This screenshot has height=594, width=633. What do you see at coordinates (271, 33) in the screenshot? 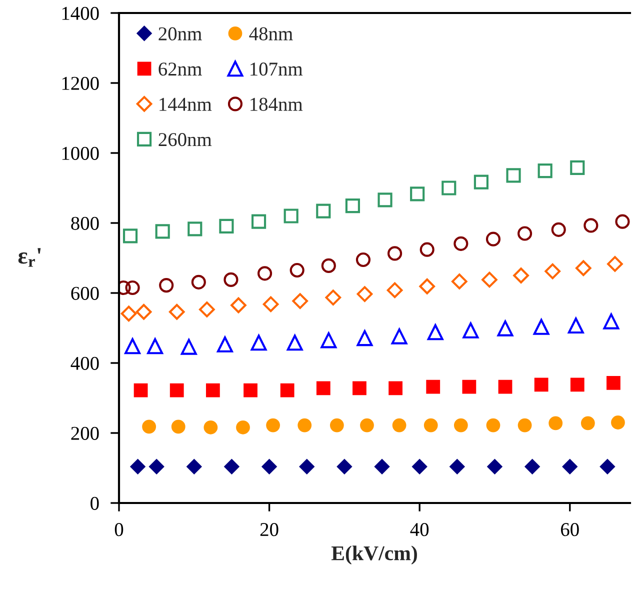
I see `legend-label: 48nm` at bounding box center [271, 33].